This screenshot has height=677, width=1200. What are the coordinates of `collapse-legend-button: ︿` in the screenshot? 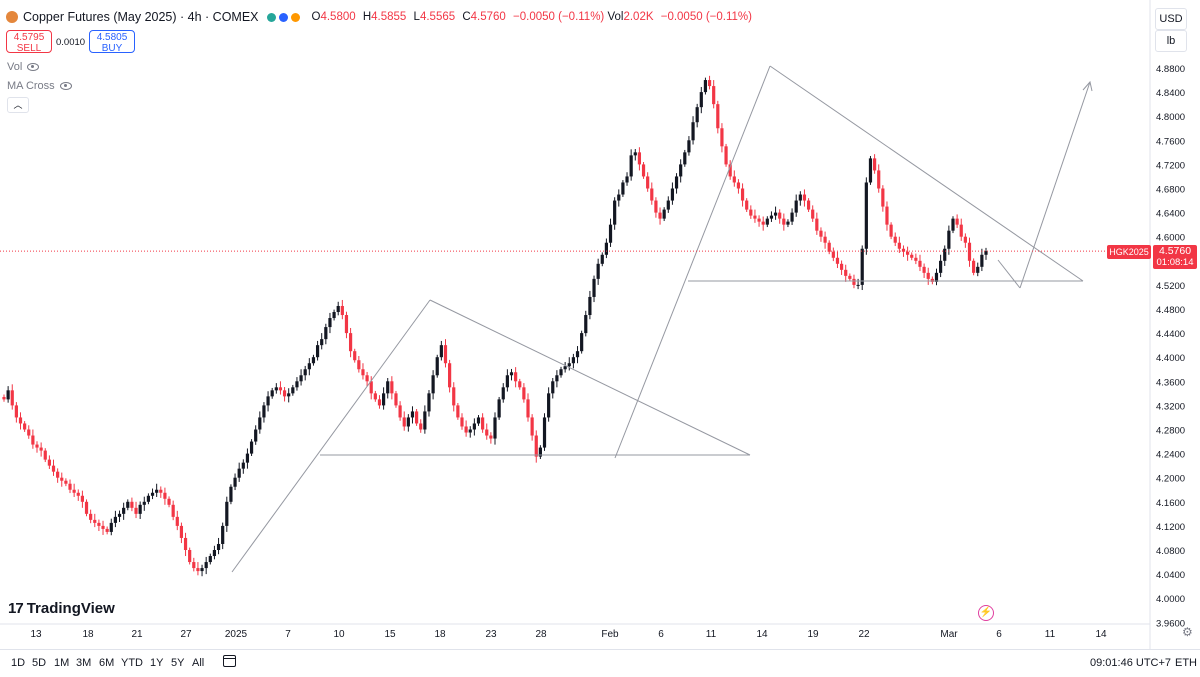 It's located at (18, 105).